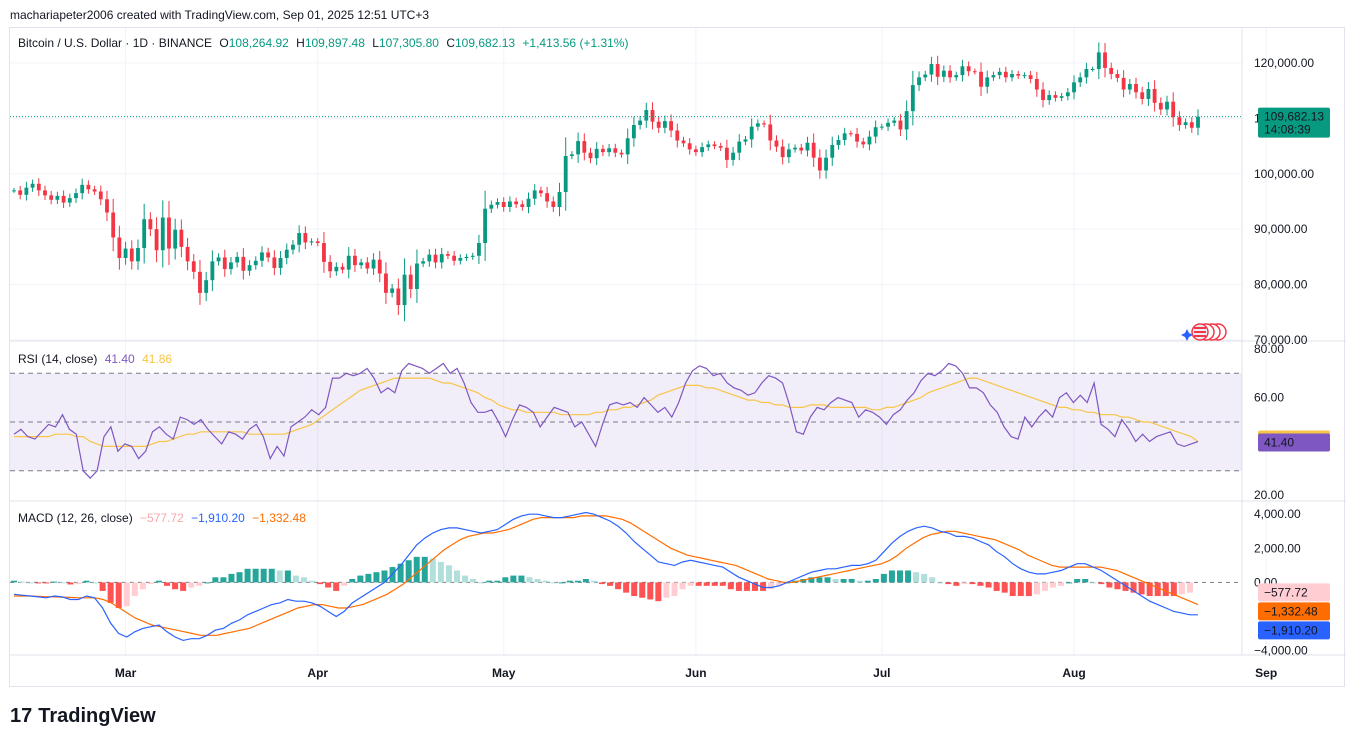 The height and width of the screenshot is (747, 1355). I want to click on rsi-tick-label: 60.00, so click(1269, 398).